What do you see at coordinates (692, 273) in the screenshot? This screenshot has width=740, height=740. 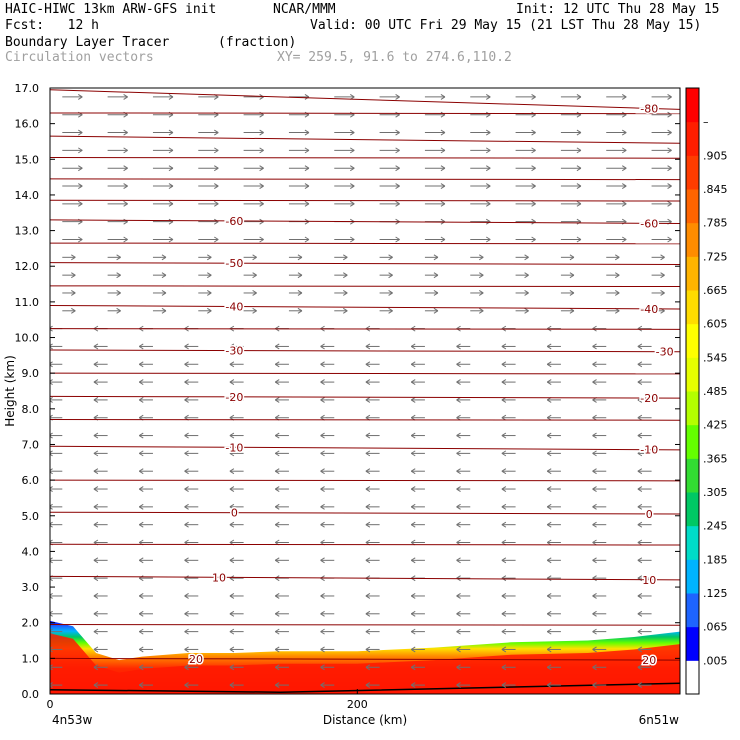 I see `colorbar-swatch` at bounding box center [692, 273].